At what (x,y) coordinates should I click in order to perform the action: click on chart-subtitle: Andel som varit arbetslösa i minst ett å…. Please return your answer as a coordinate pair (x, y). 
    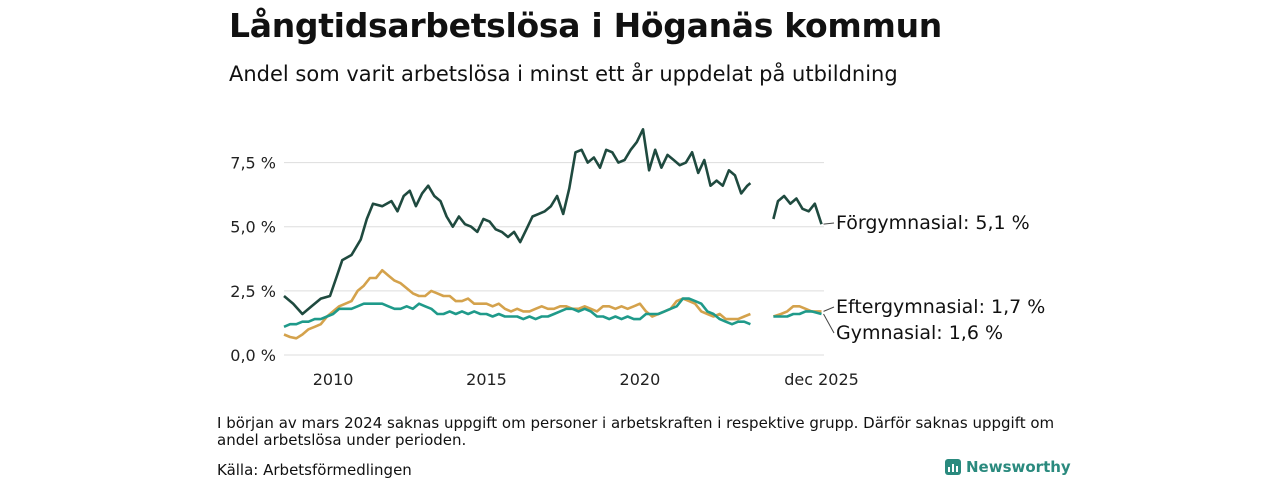
    Looking at the image, I should click on (563, 74).